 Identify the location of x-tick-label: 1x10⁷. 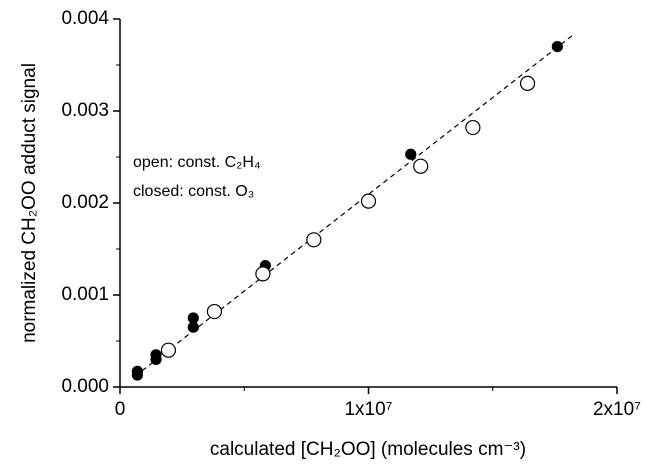
(368, 409).